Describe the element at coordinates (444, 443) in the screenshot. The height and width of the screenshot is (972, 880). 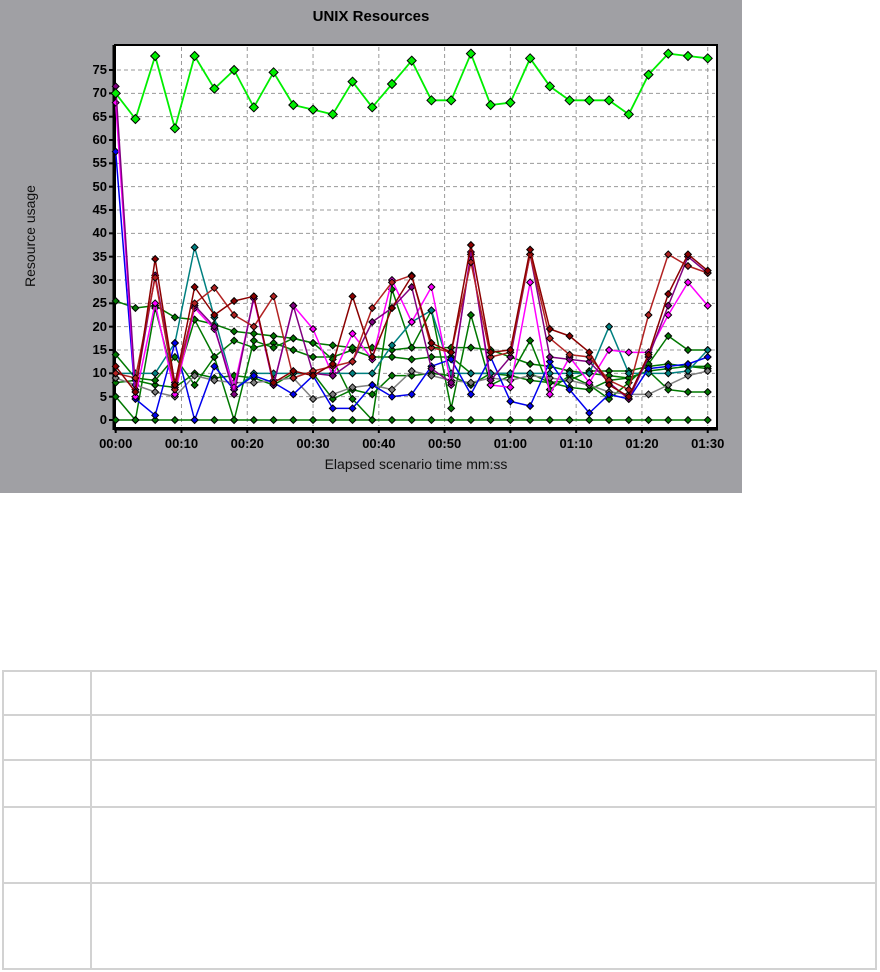
I see `x-tick-label: 00:50` at that location.